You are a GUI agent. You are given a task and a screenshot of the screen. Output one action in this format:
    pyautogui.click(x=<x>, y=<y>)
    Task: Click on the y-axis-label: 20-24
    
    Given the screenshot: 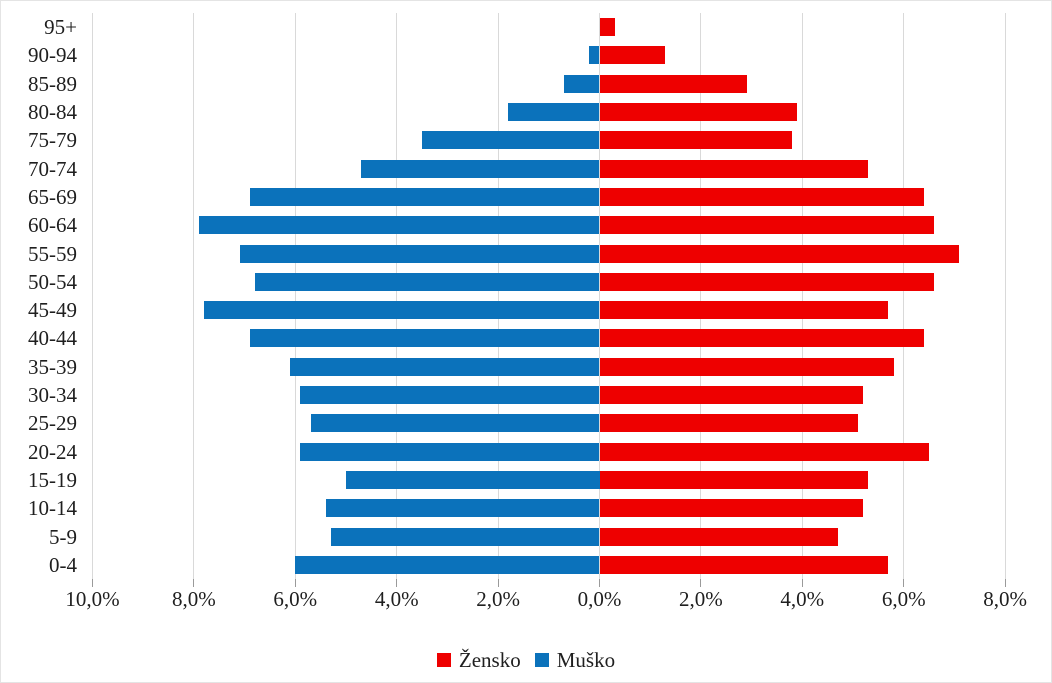 What is the action you would take?
    pyautogui.click(x=52, y=451)
    